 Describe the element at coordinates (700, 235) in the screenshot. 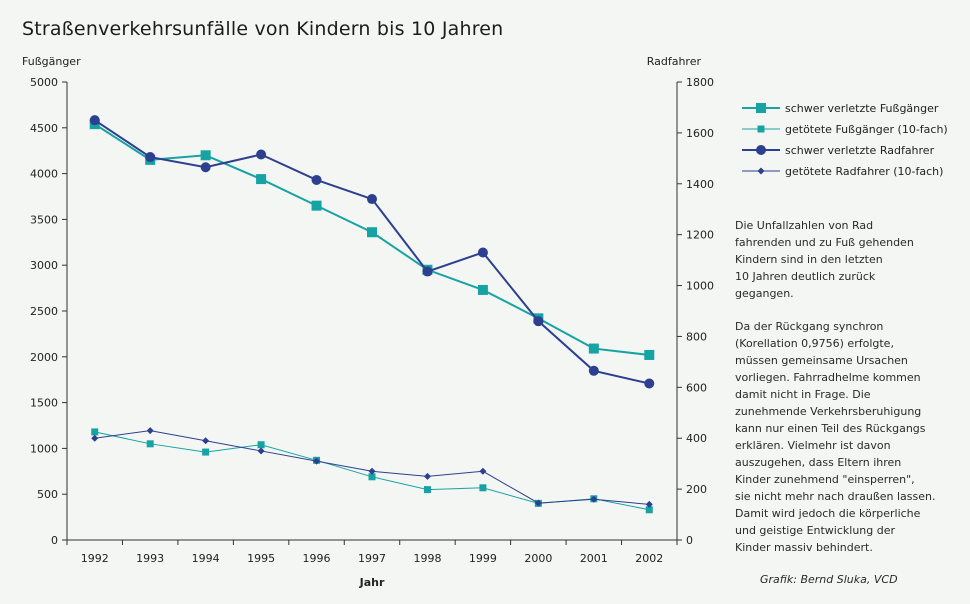

I see `y-right-tick-label: 1200` at that location.